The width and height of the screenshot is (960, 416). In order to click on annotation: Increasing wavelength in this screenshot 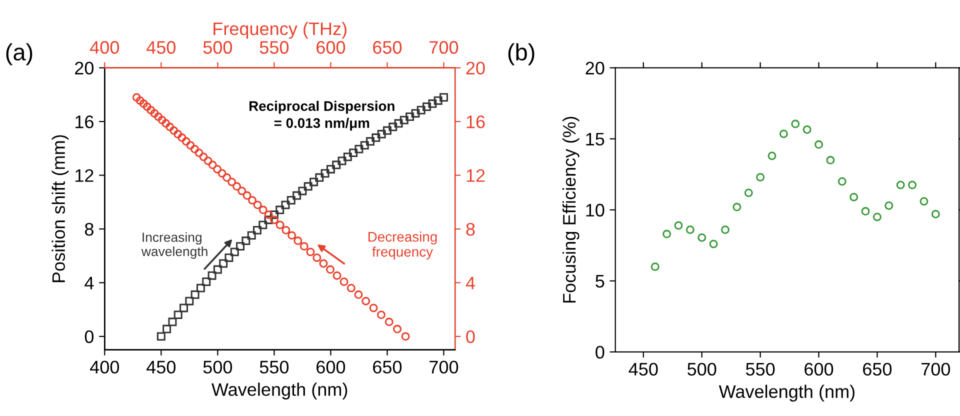, I will do `click(174, 245)`.